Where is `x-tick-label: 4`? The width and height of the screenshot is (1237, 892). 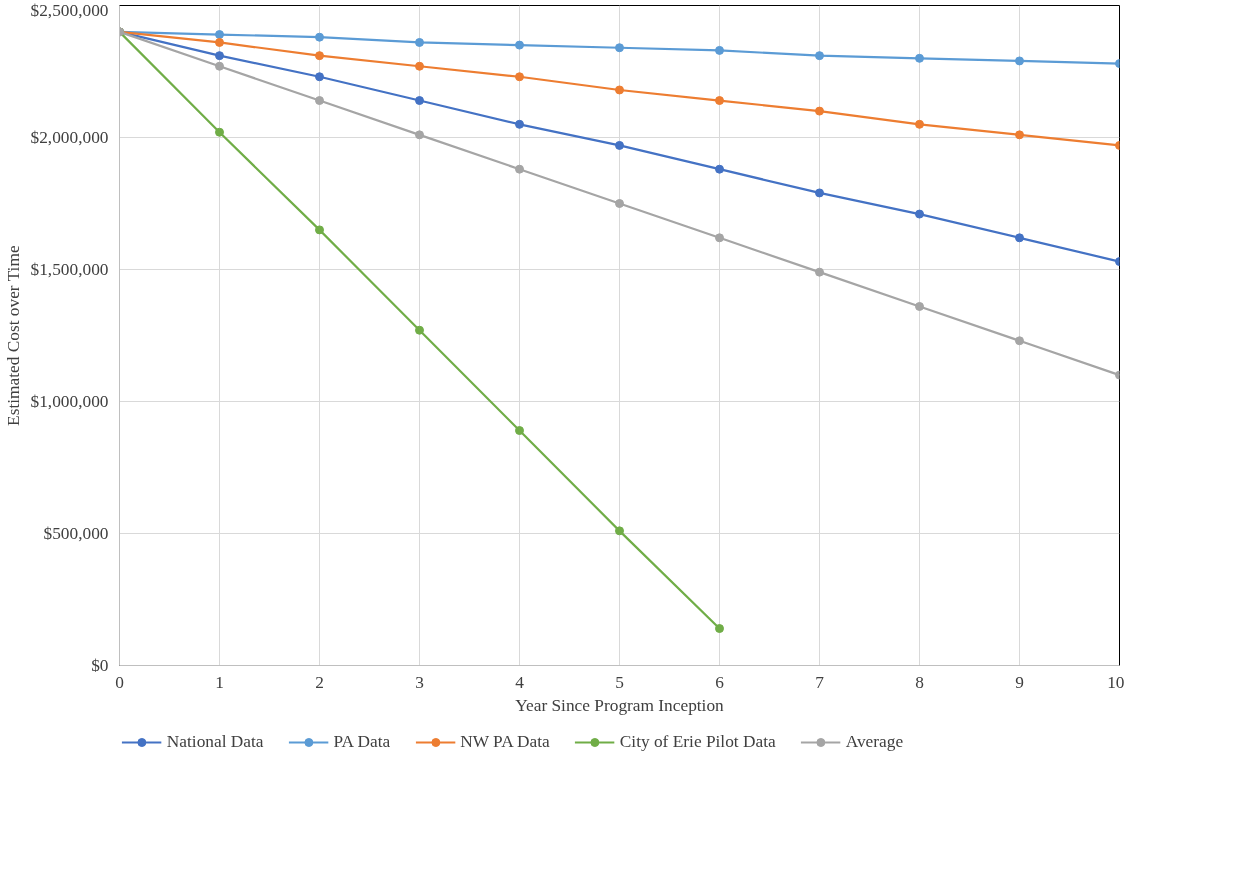
x-tick-label: 4 is located at coordinates (520, 682).